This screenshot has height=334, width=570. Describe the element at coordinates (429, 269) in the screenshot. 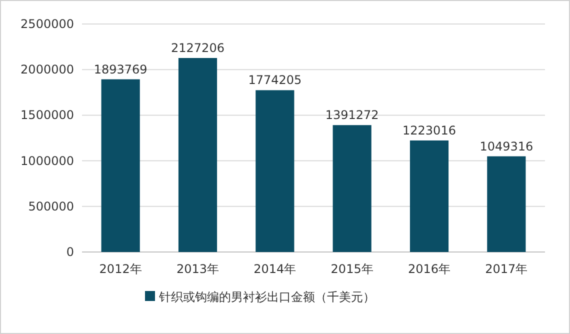

I see `x-tick-label: 2016年` at that location.